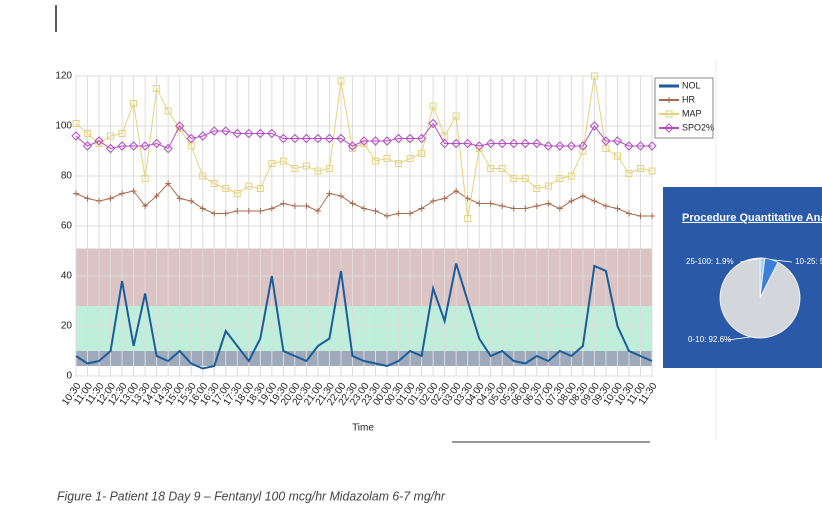 This screenshot has width=822, height=526. What do you see at coordinates (67, 276) in the screenshot?
I see `y-tick-label: 40` at bounding box center [67, 276].